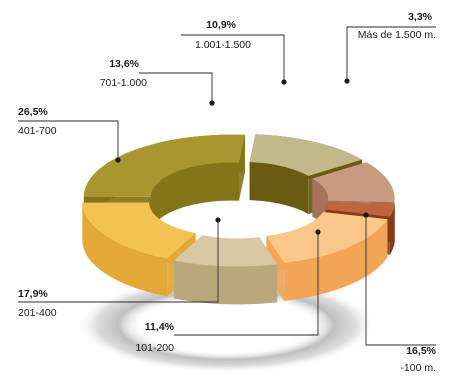 The height and width of the screenshot is (377, 450). I want to click on cat-label-6: Más de 1.500 m., so click(397, 35).